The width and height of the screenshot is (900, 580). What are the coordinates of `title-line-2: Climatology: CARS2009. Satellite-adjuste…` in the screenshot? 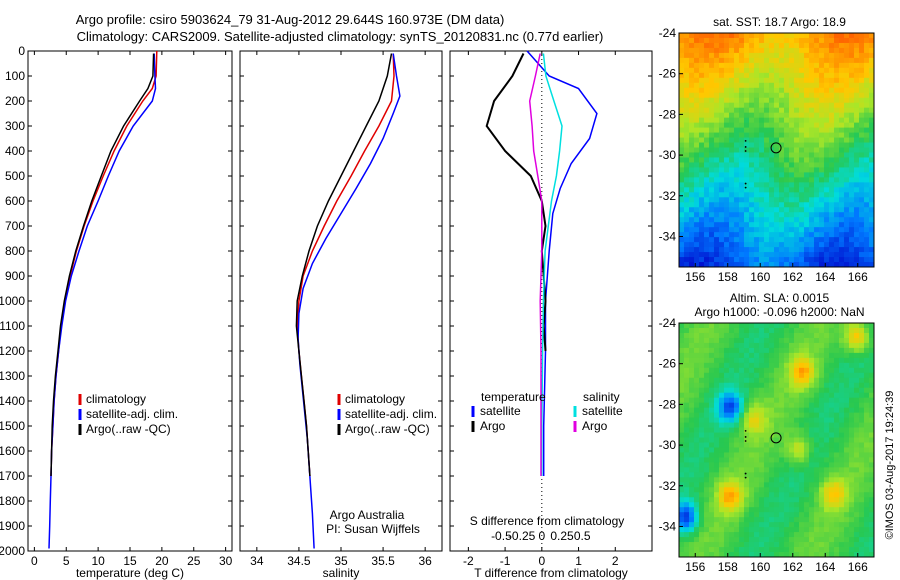 It's located at (340, 36).